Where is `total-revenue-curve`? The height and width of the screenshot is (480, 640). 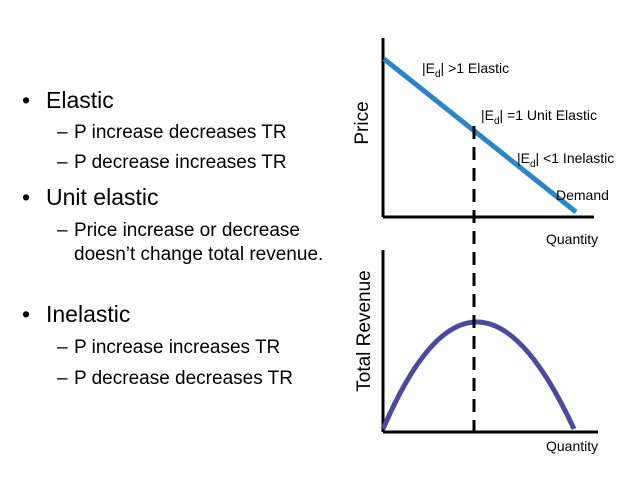
total-revenue-curve is located at coordinates (478, 375).